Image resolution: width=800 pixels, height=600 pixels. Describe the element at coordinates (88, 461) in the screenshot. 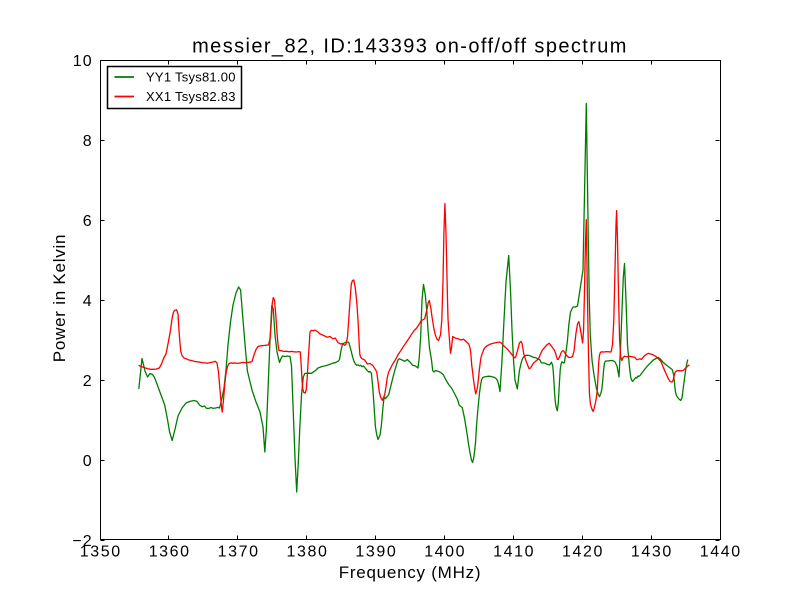

I see `svg-text: 0` at that location.